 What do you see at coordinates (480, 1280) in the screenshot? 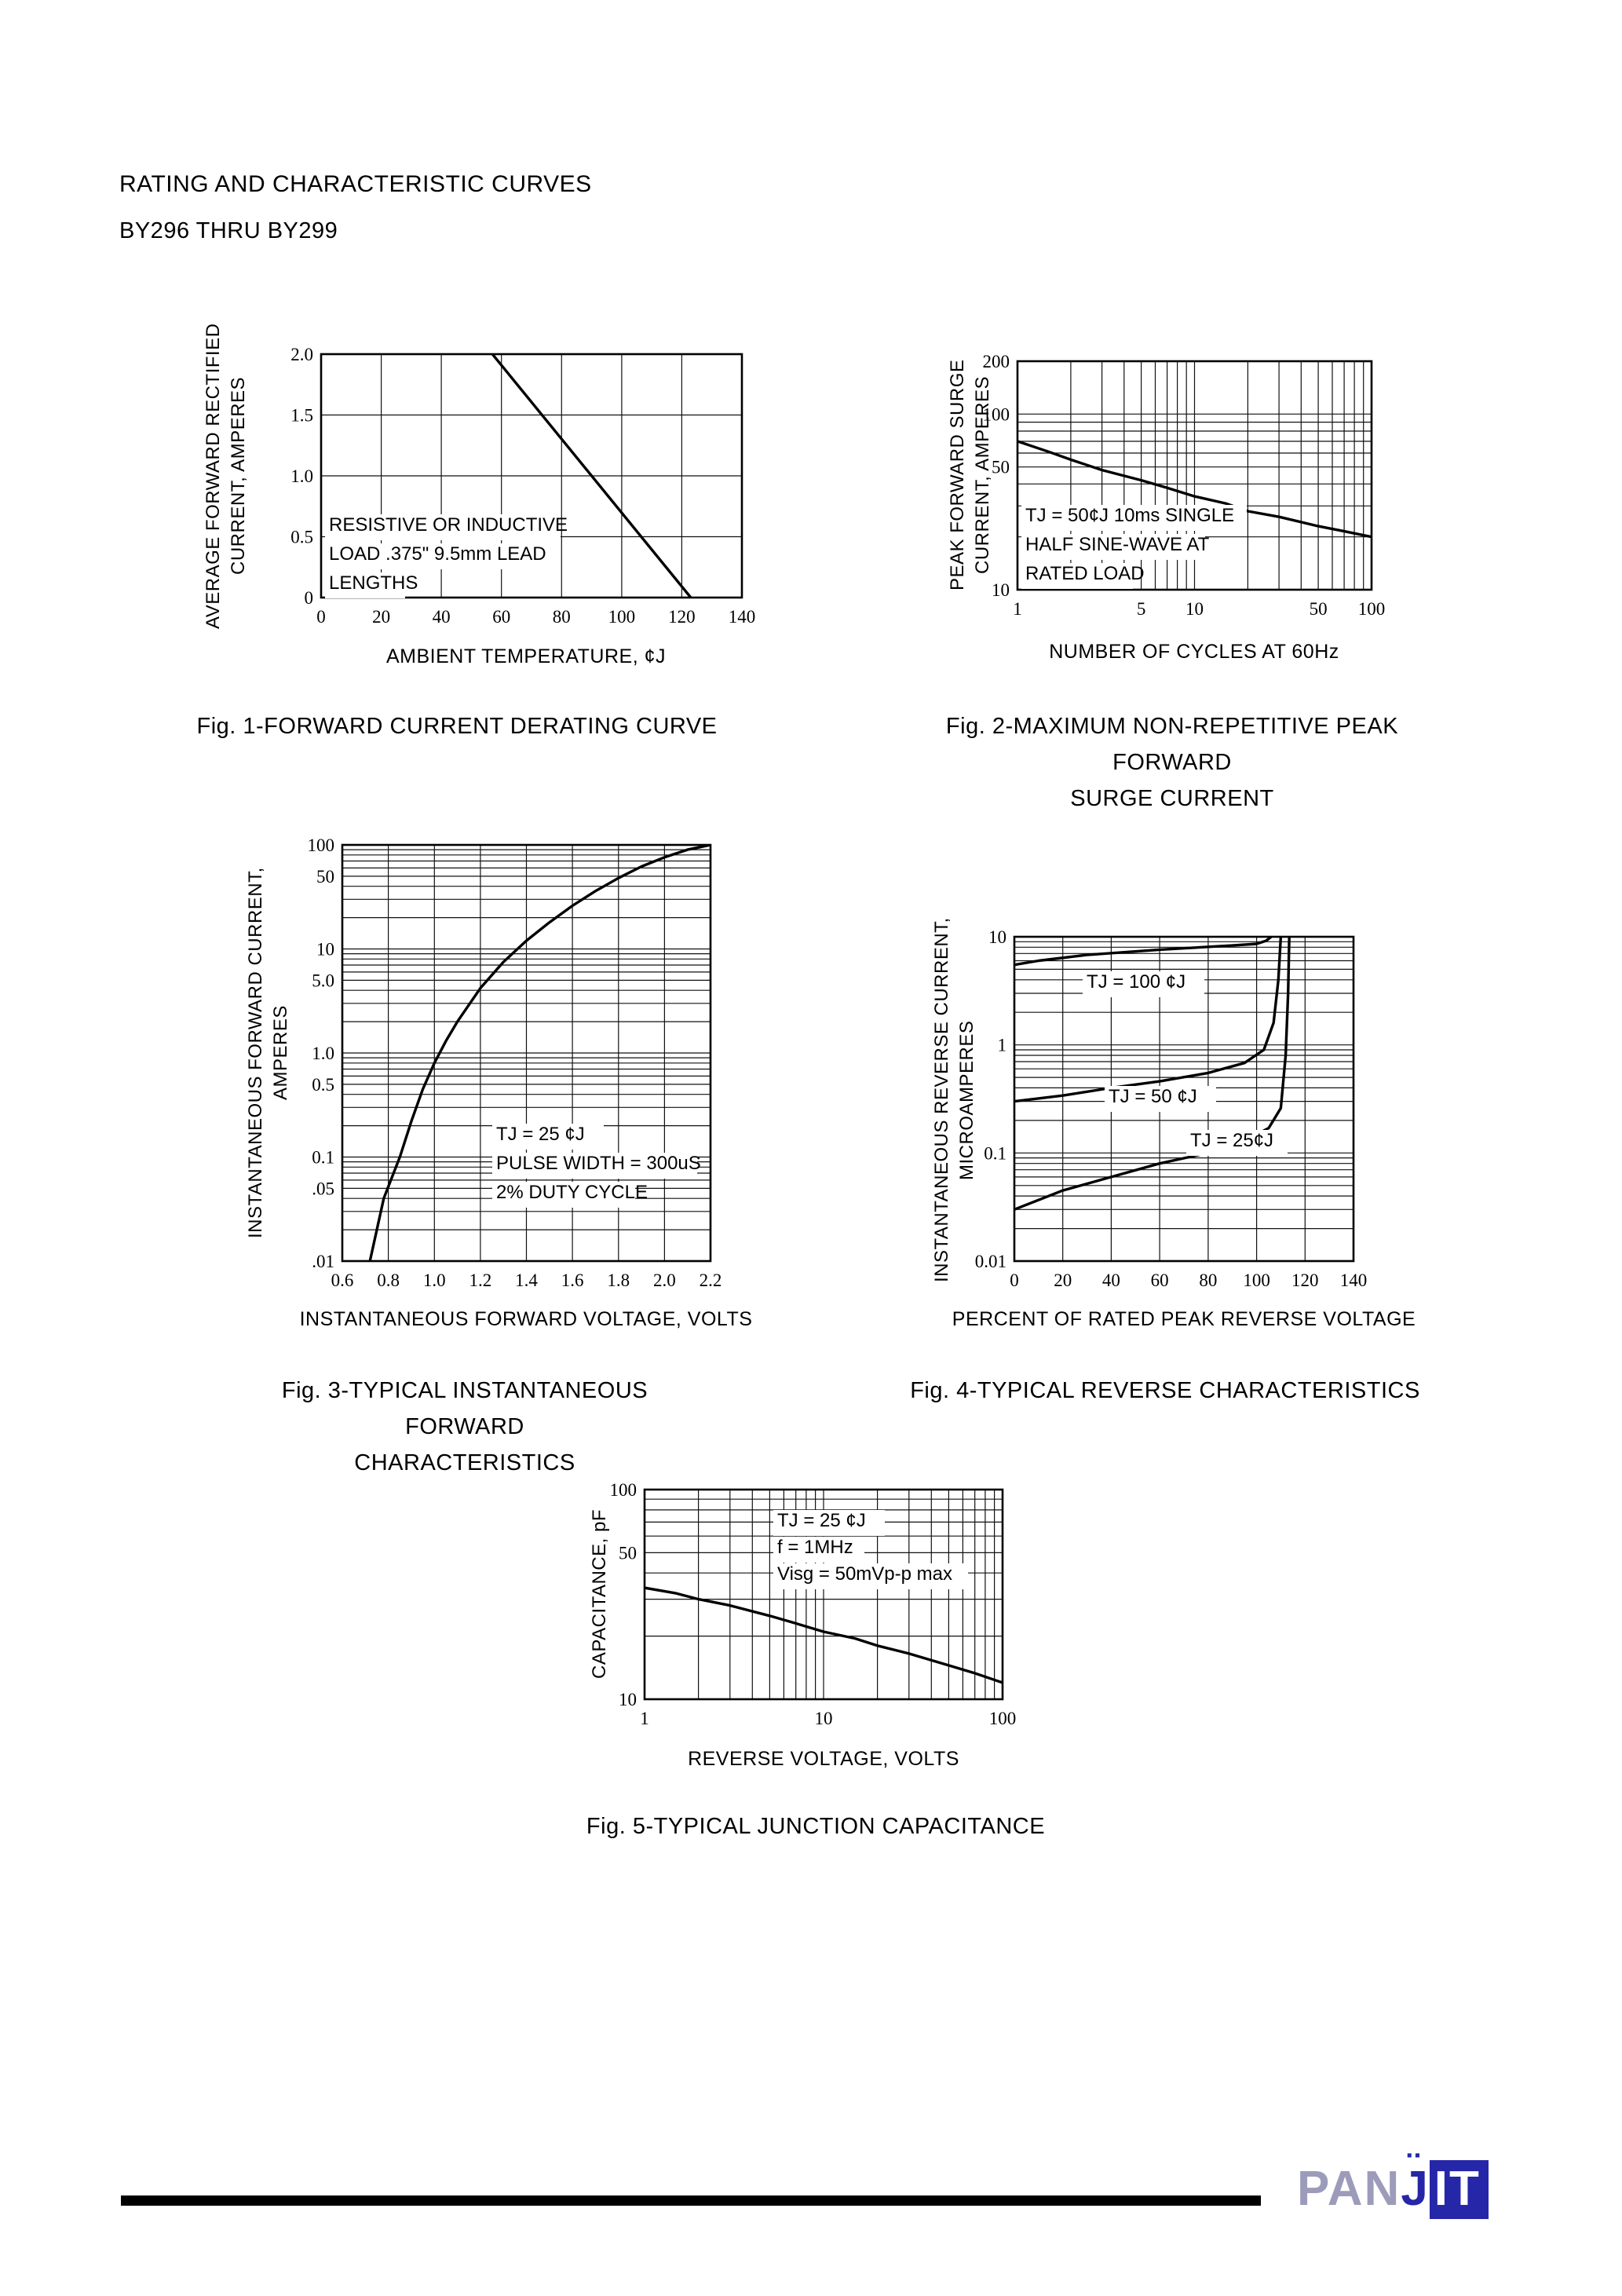
I see `x-tick-label: 1.2` at bounding box center [480, 1280].